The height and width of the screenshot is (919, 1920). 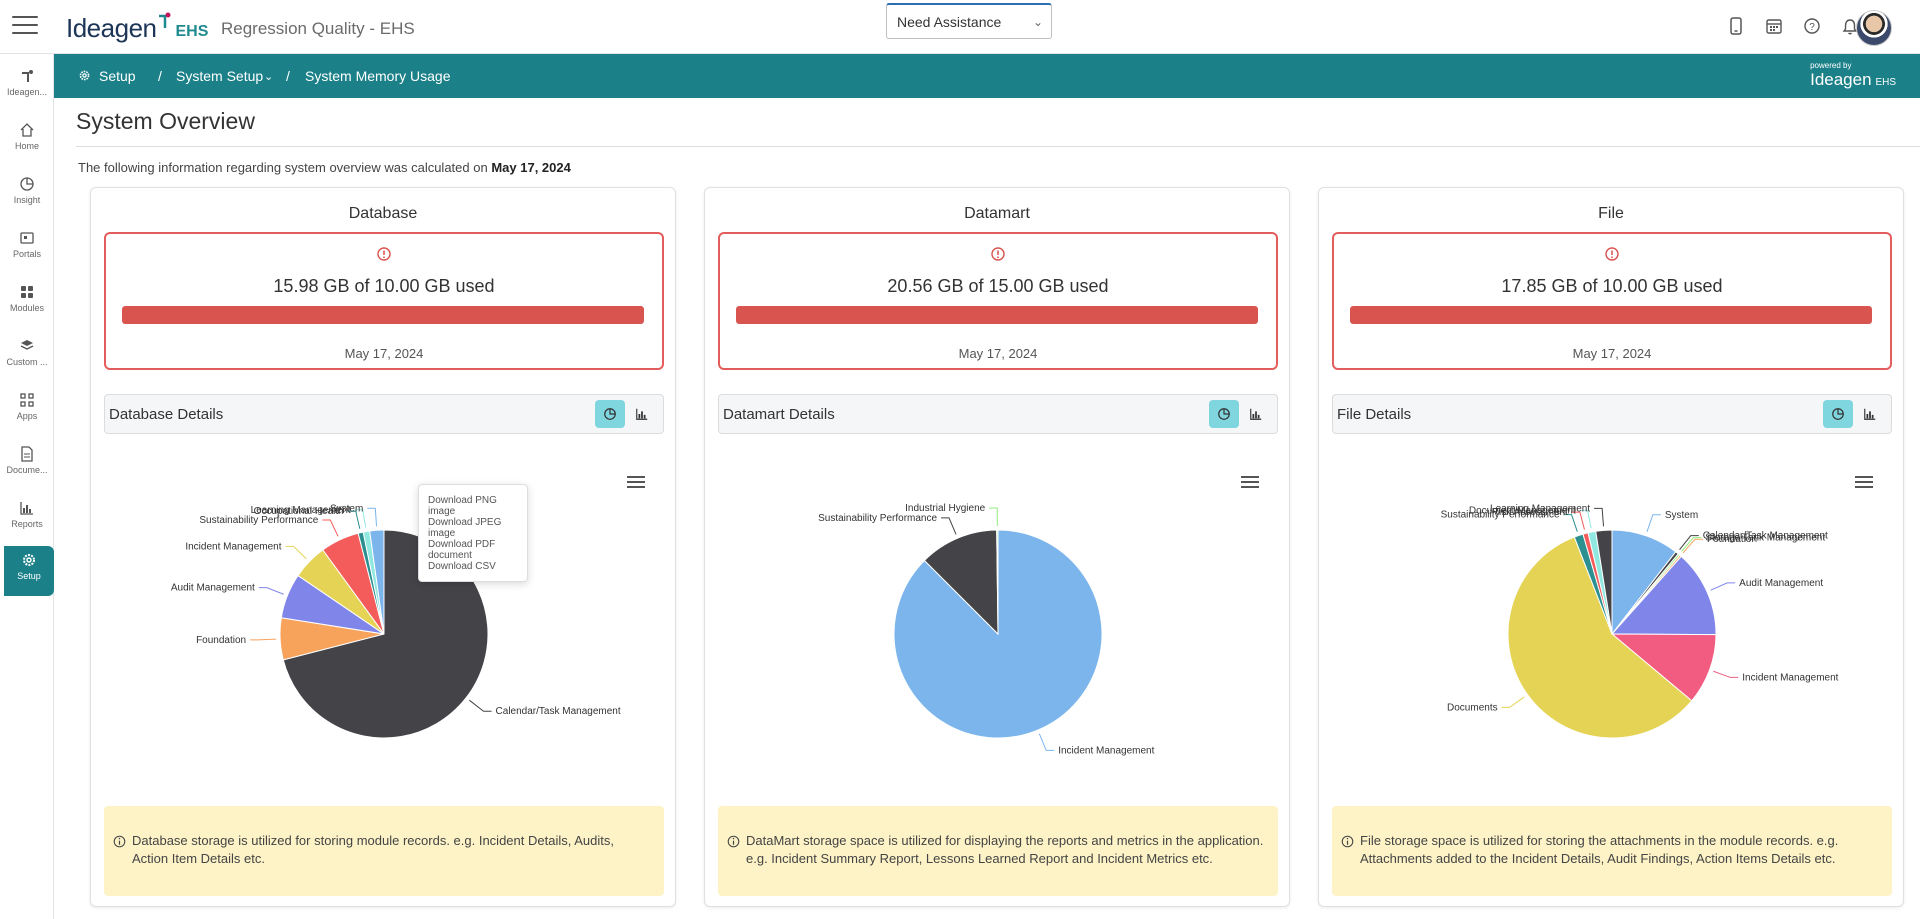 What do you see at coordinates (465, 528) in the screenshot?
I see `download-jpeg-item: Download JPEG image` at bounding box center [465, 528].